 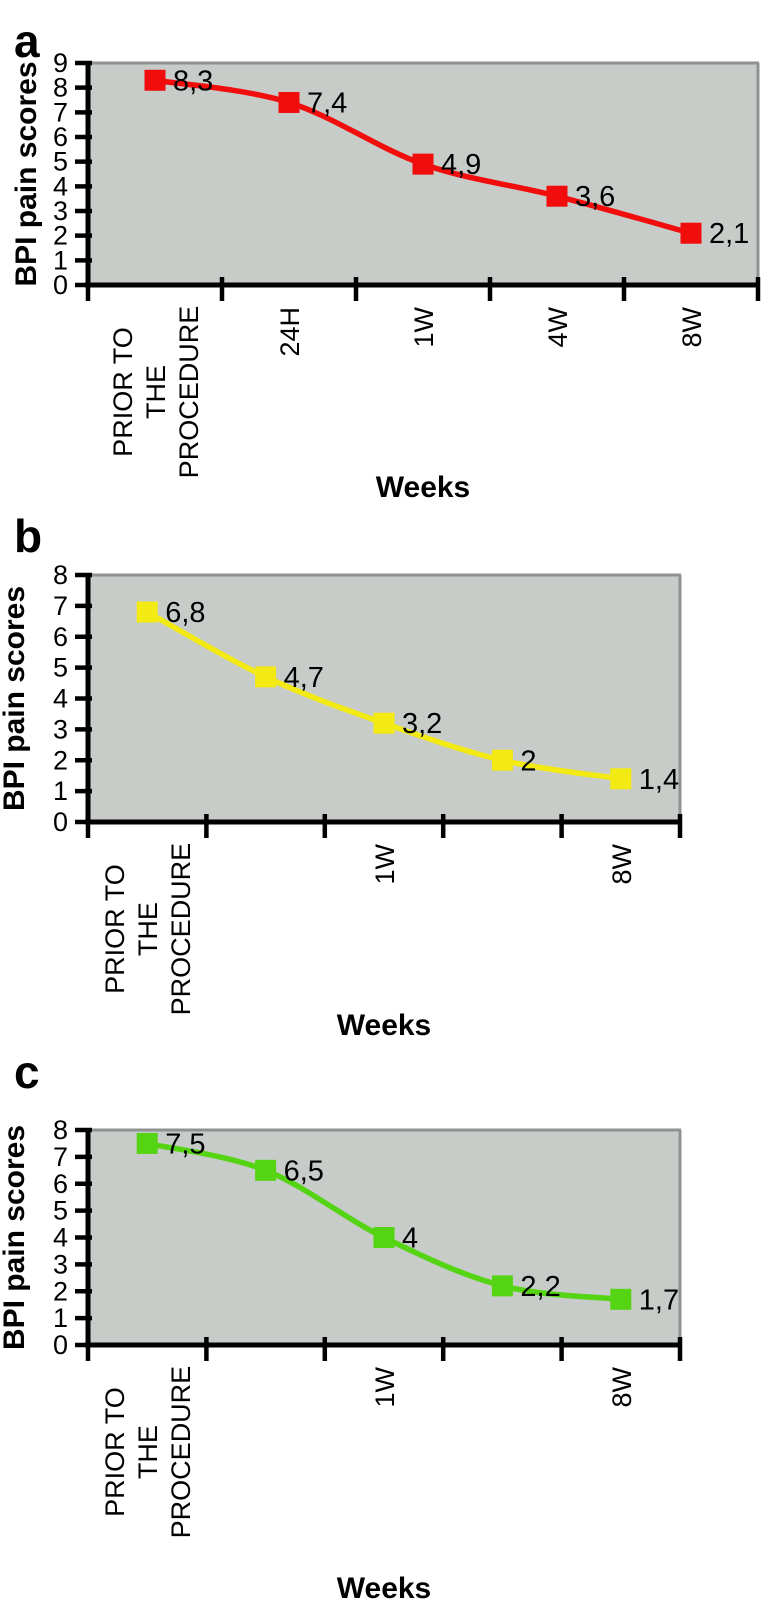 I want to click on data-point-label: 3,2, so click(x=422, y=724).